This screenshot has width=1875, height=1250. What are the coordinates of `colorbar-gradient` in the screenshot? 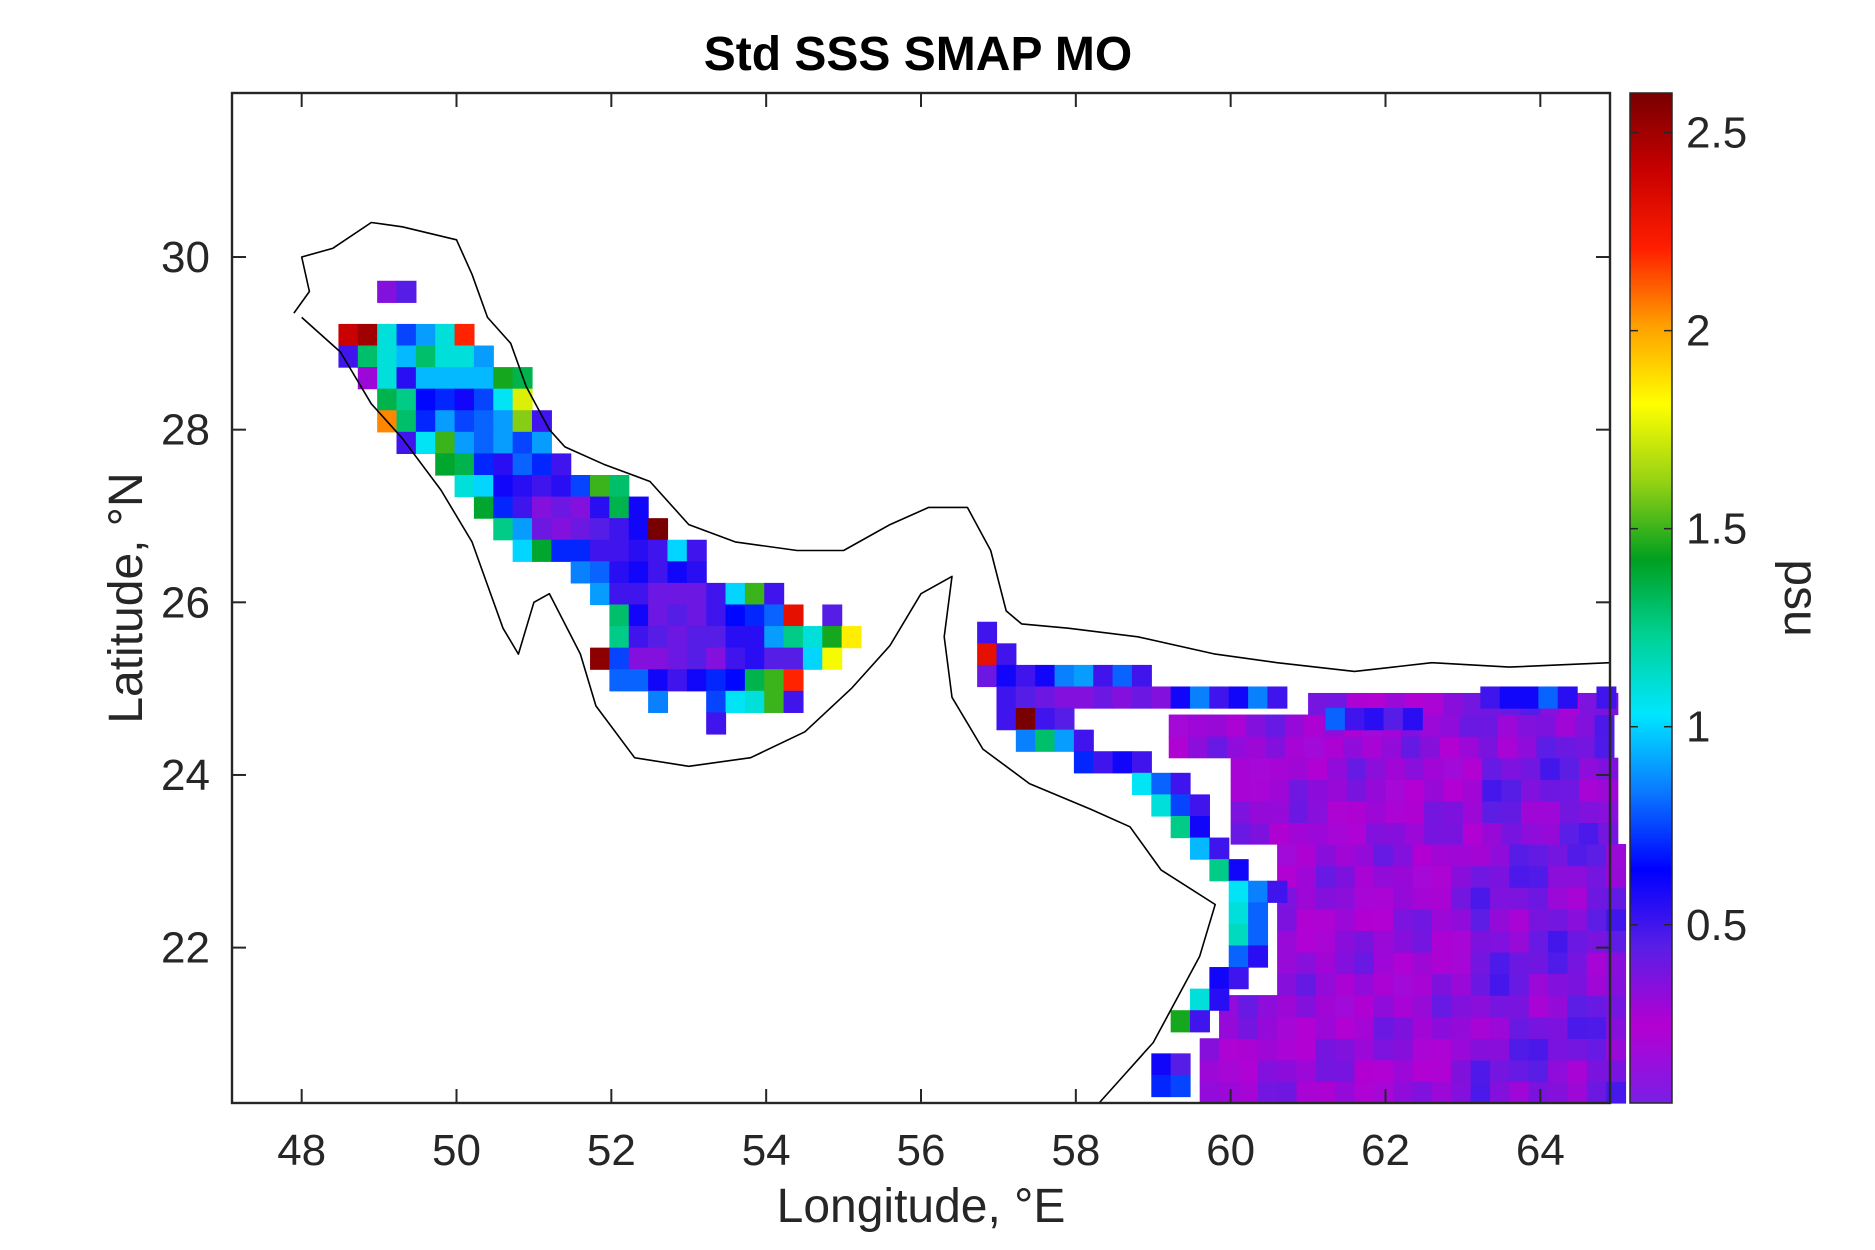 It's located at (1651, 598).